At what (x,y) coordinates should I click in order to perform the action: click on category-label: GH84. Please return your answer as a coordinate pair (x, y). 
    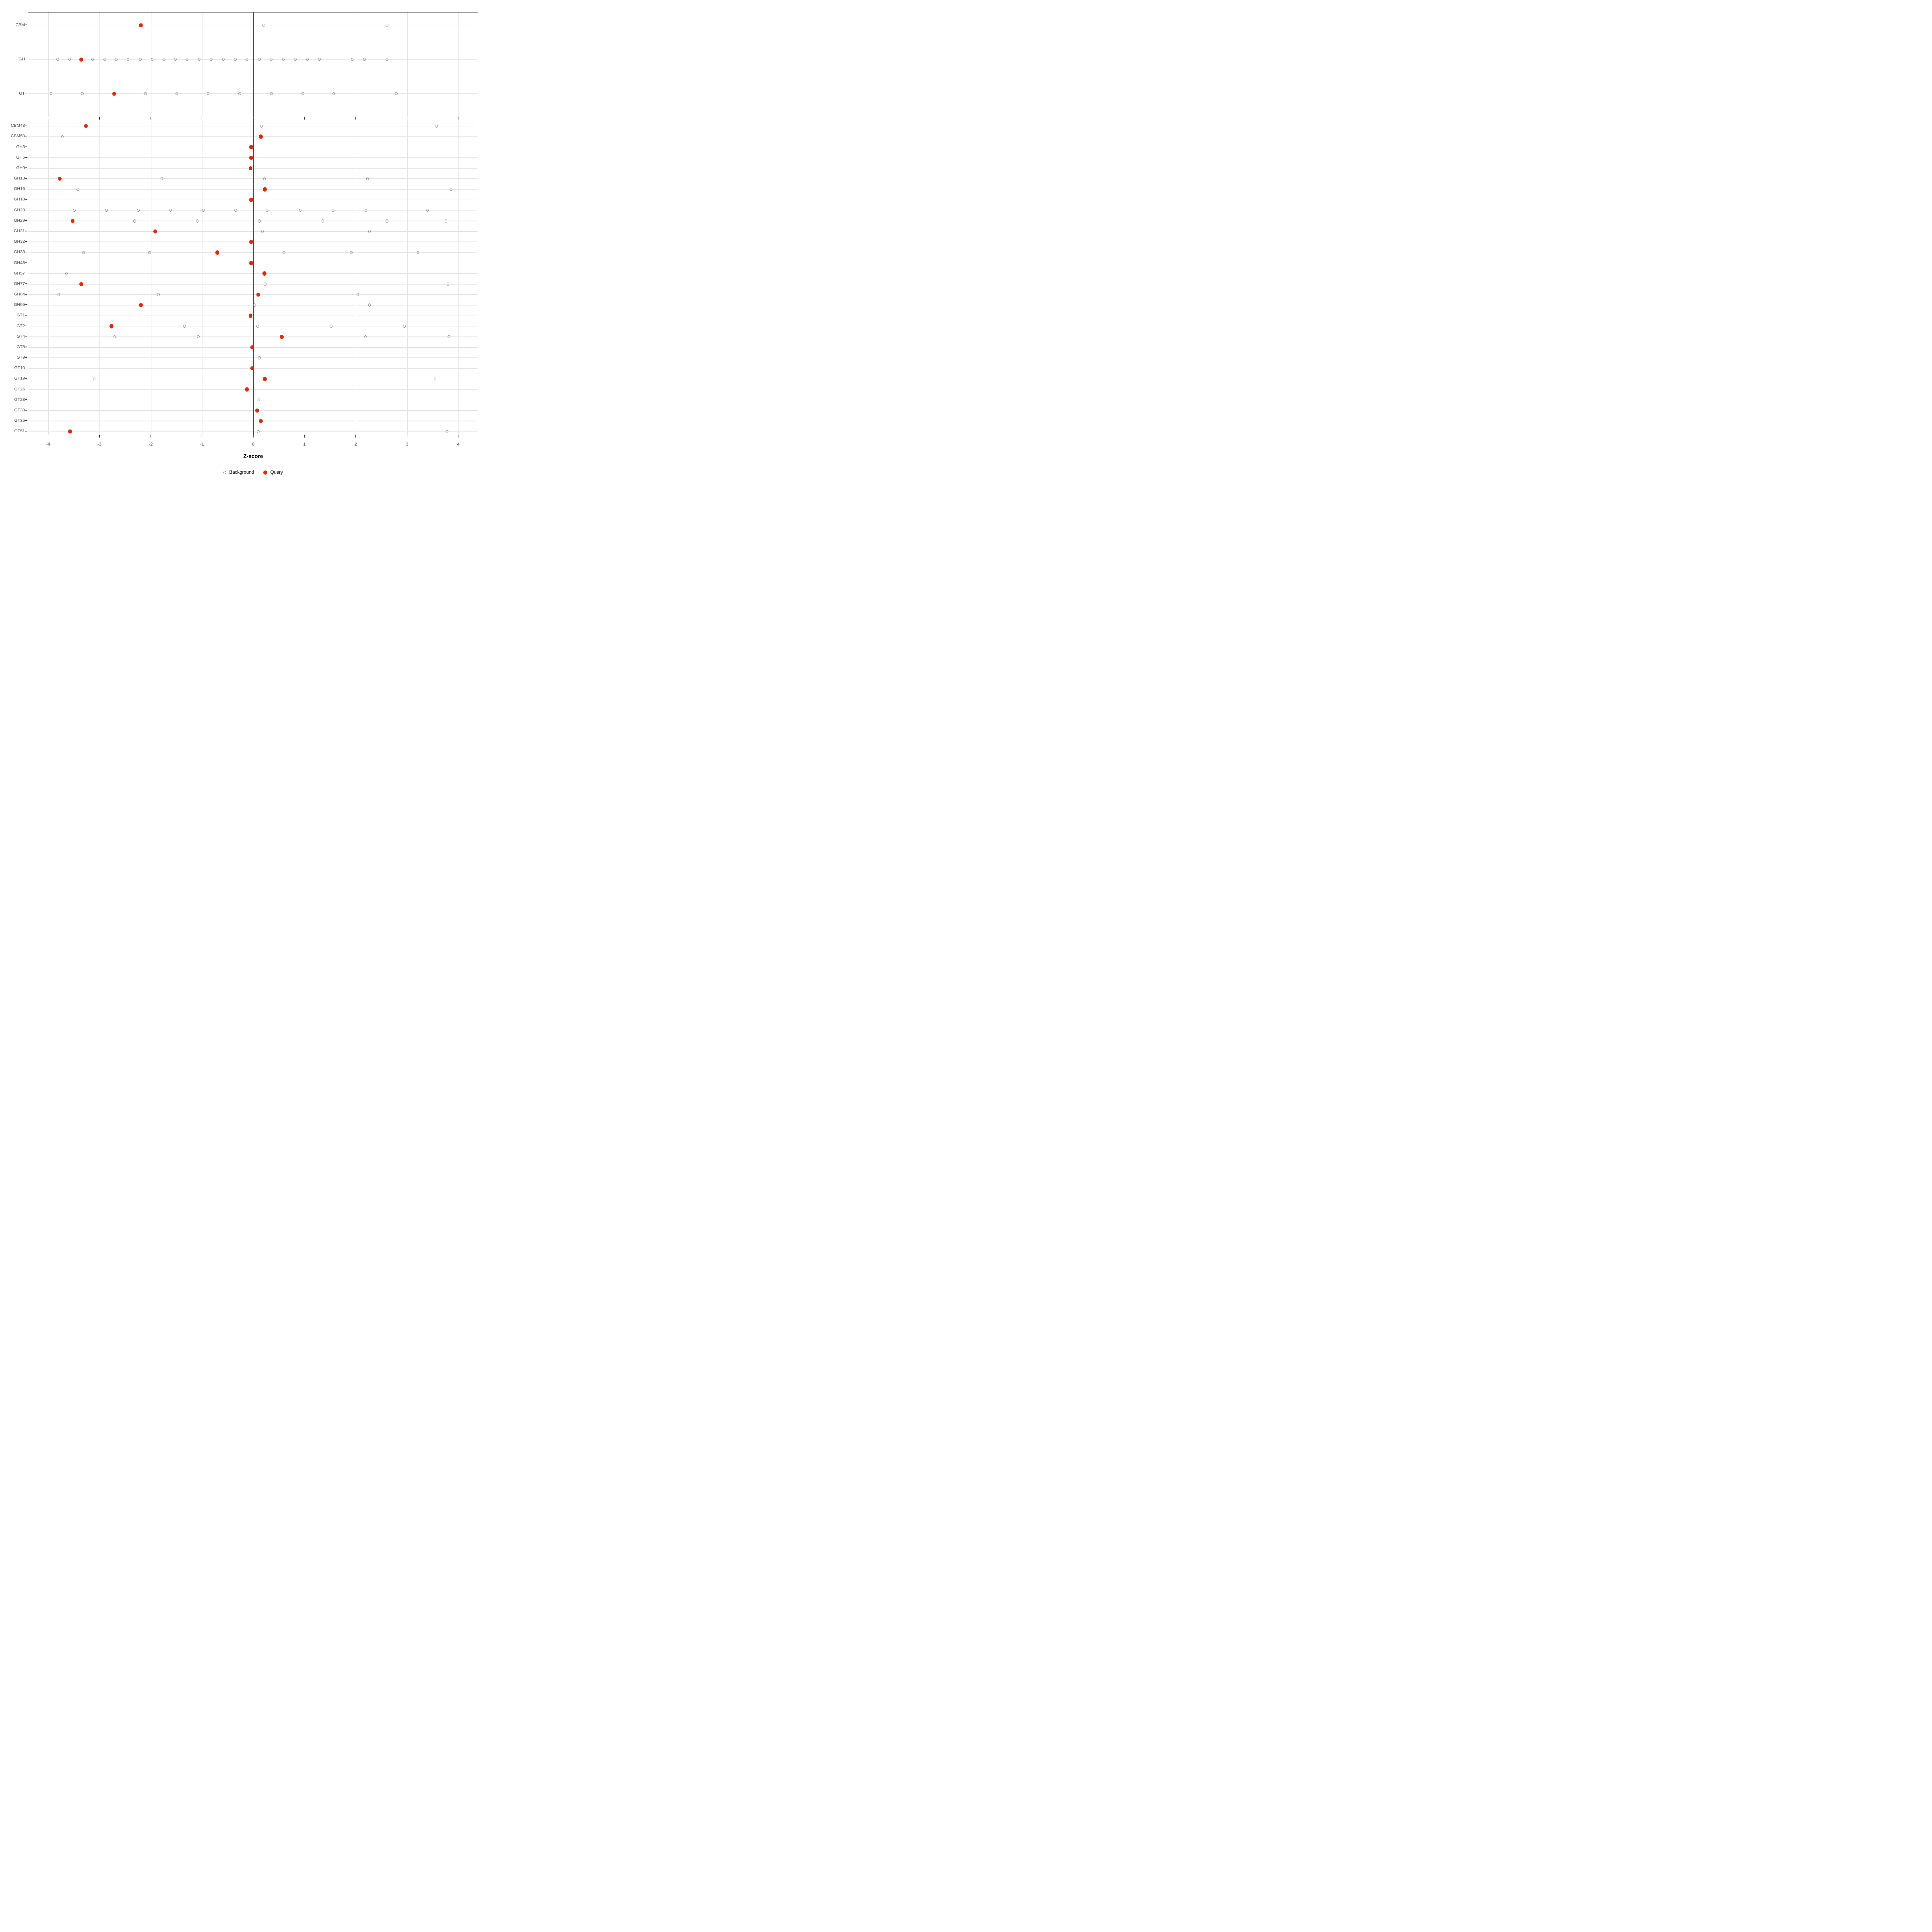
    Looking at the image, I should click on (19, 294).